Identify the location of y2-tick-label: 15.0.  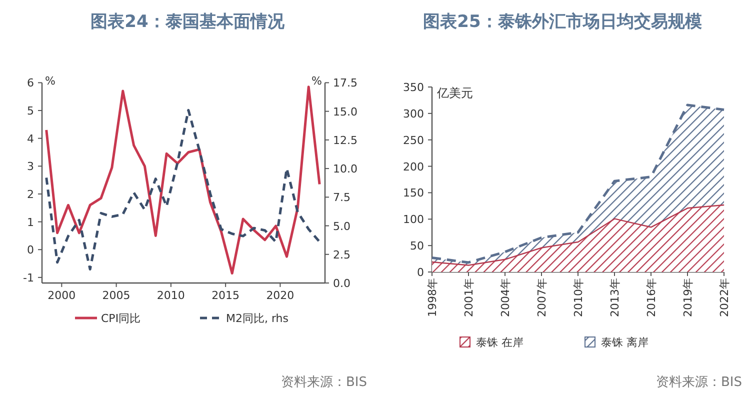
(345, 111).